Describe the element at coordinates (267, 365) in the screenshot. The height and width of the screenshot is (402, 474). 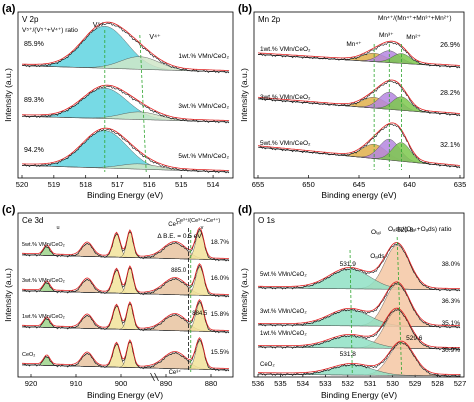
I see `panel-d-series-name: CeO₂` at that location.